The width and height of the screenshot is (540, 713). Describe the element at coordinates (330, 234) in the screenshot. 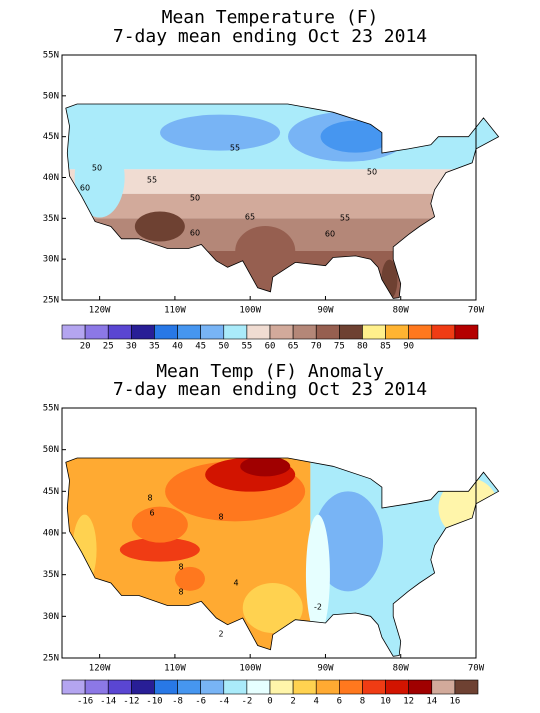

I see `contour-label: 60` at that location.